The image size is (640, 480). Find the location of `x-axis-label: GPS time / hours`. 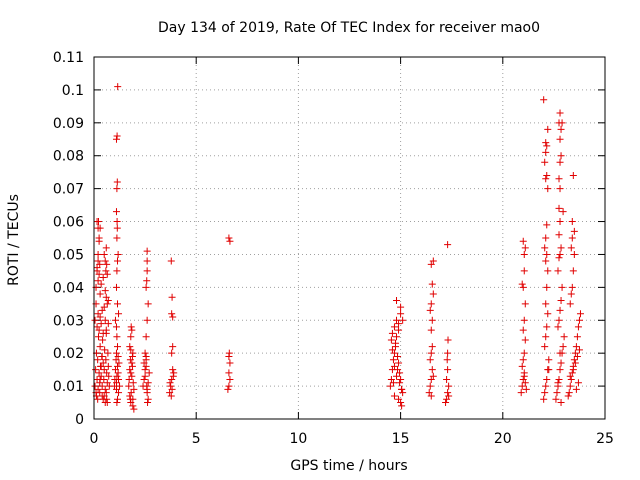

x-axis-label: GPS time / hours is located at coordinates (348, 466).